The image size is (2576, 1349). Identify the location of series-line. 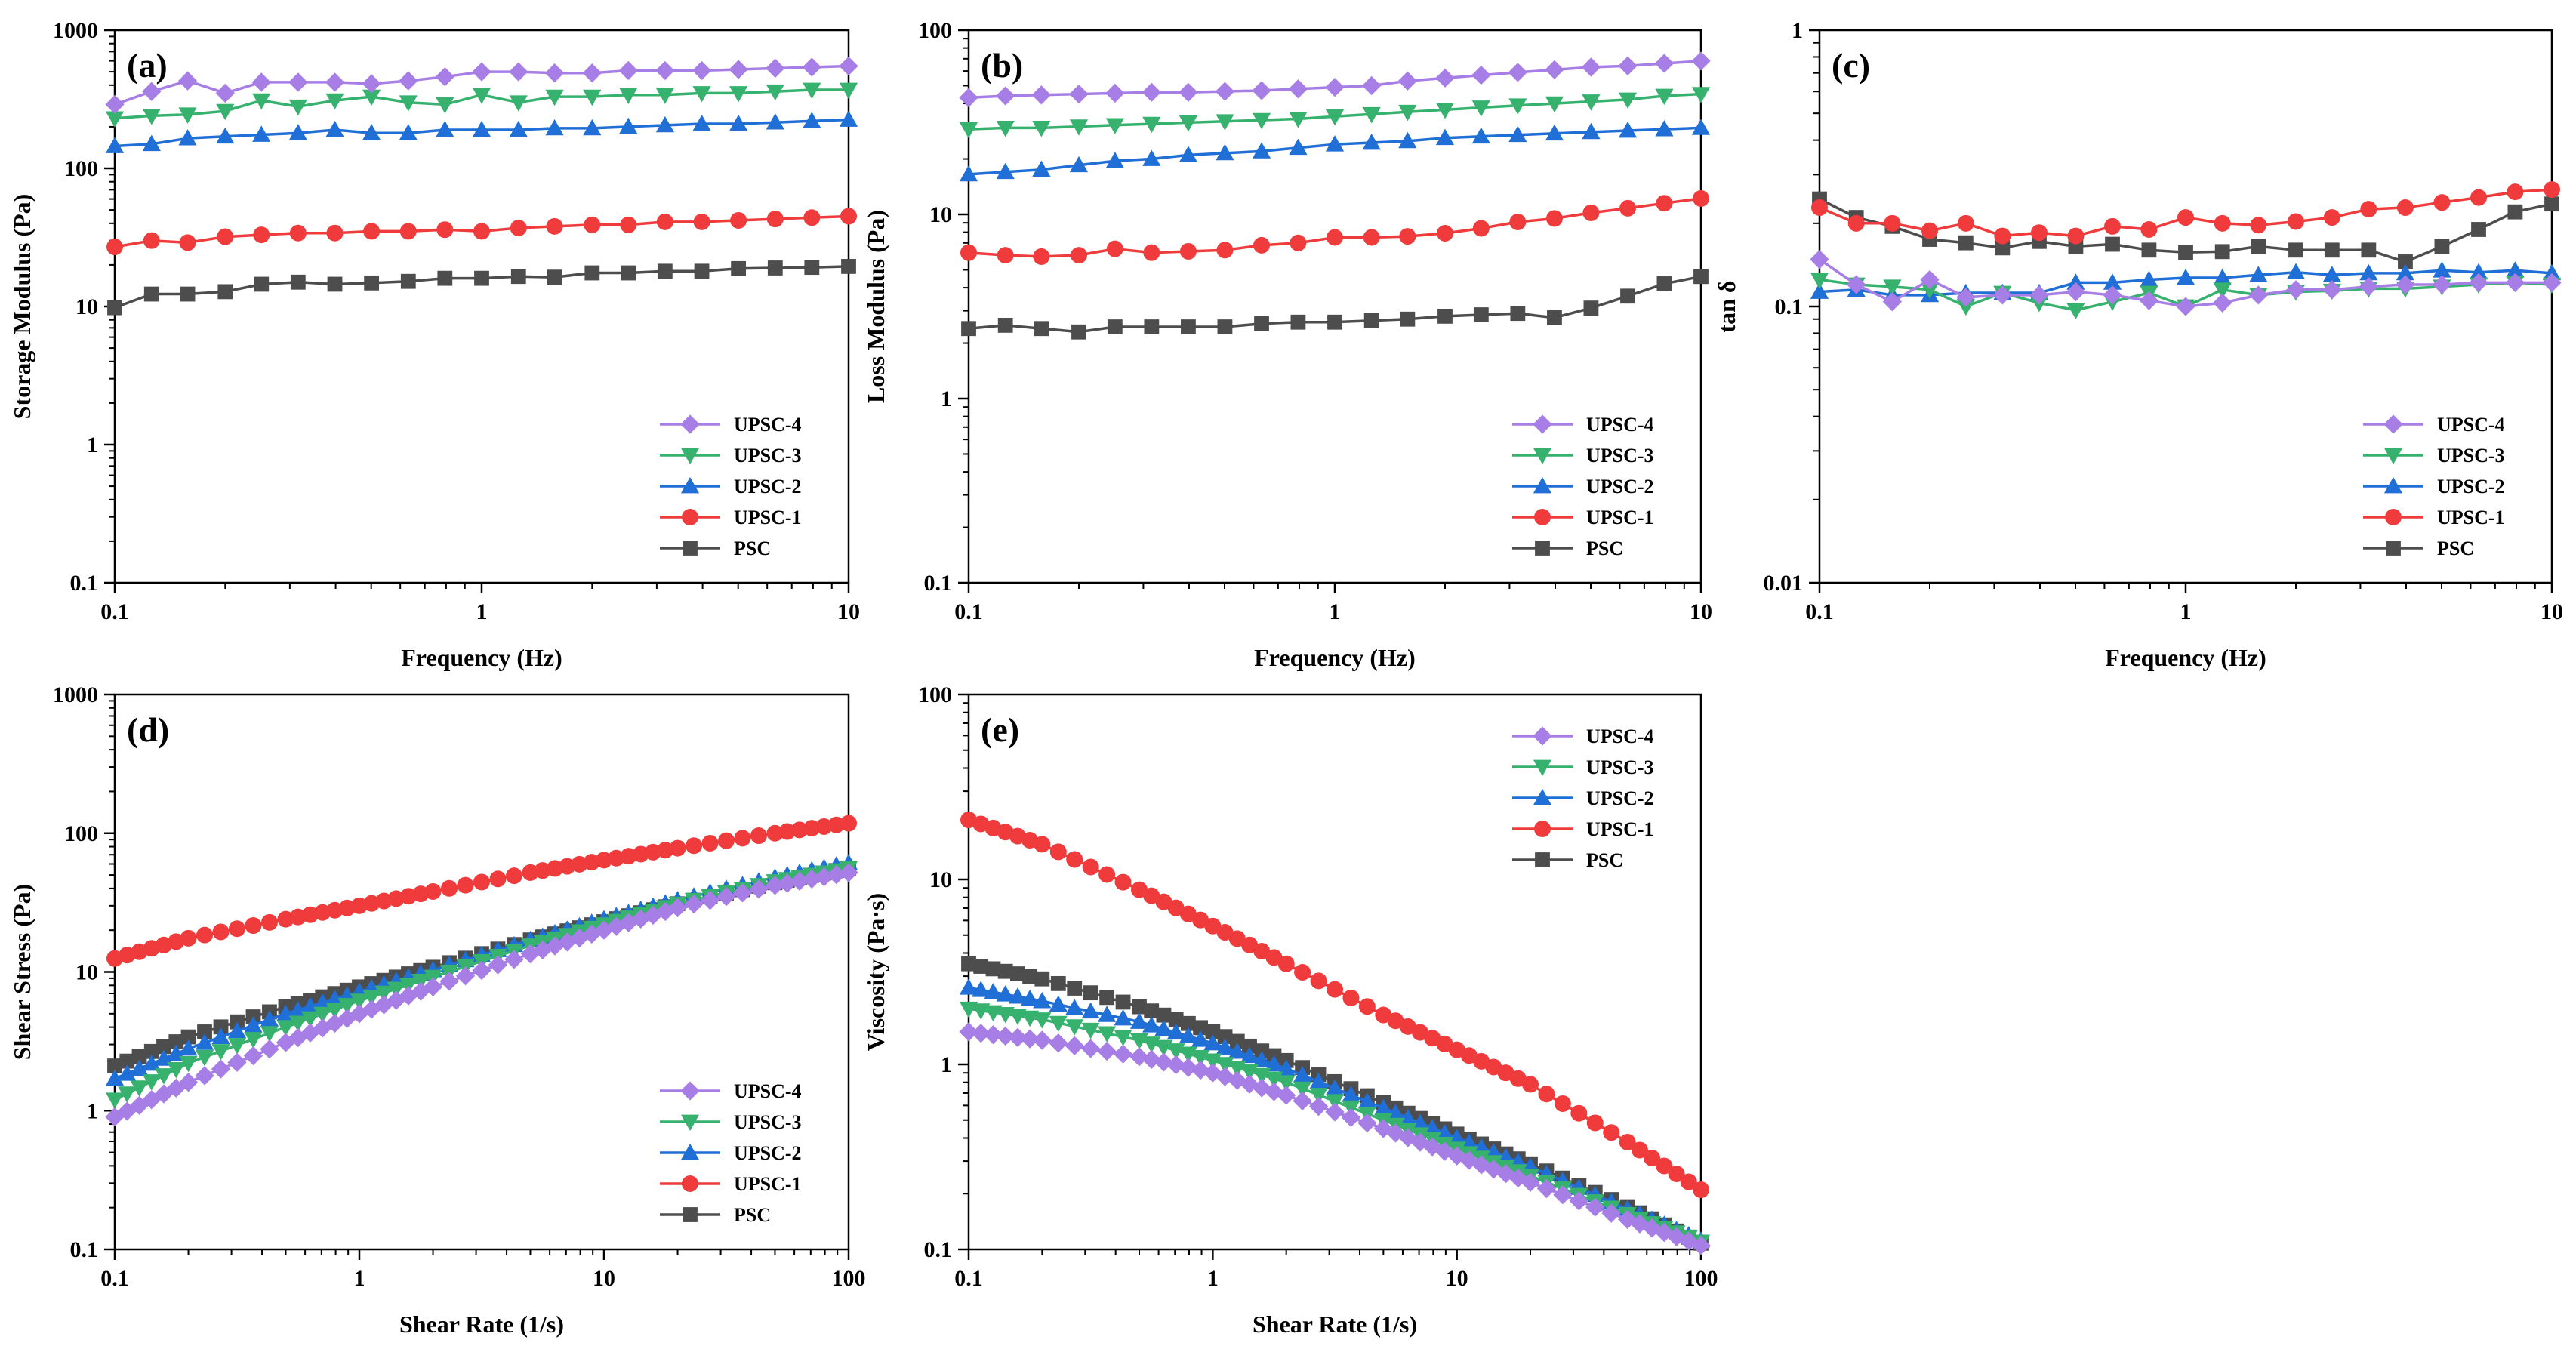
(1335, 1138).